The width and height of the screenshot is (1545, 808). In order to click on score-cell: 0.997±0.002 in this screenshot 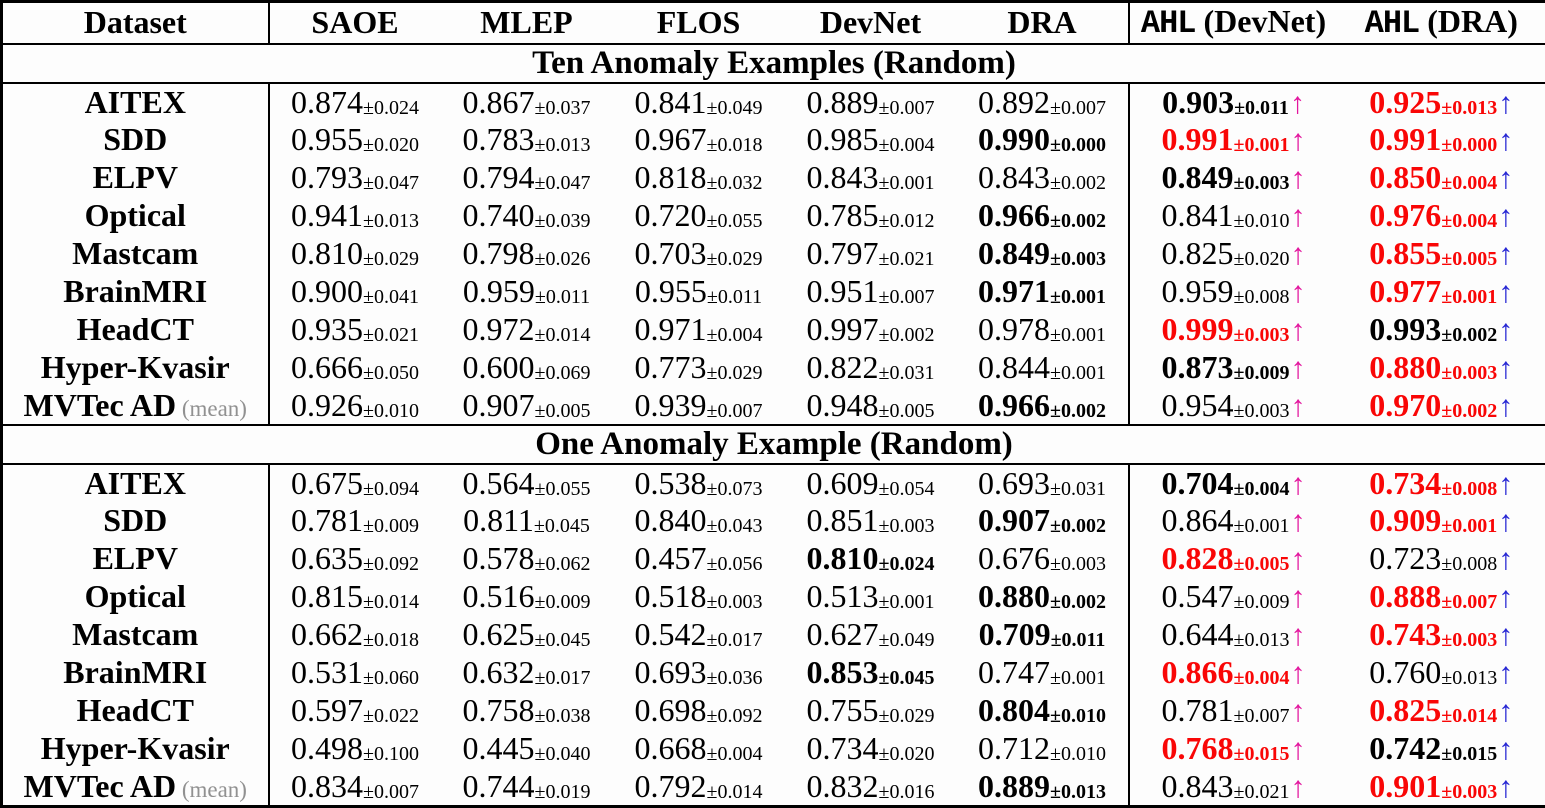, I will do `click(871, 330)`.